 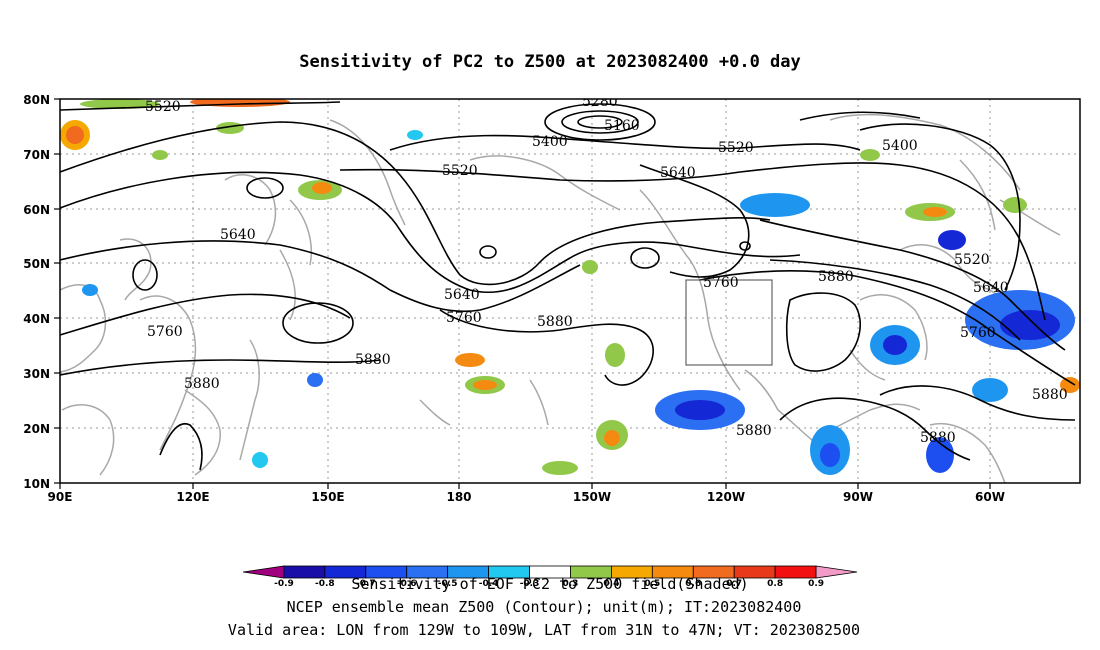 What do you see at coordinates (36, 374) in the screenshot?
I see `lat-label: 30N` at bounding box center [36, 374].